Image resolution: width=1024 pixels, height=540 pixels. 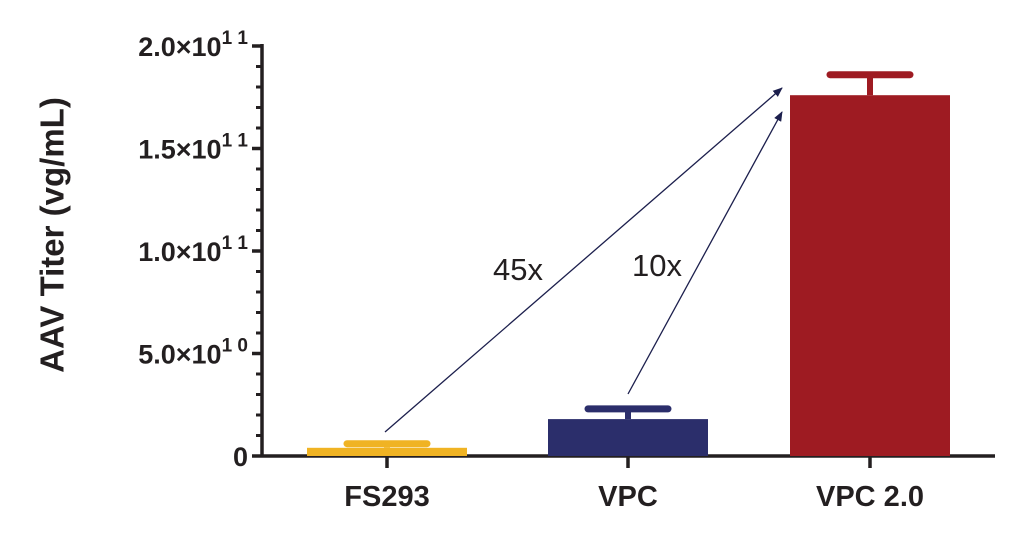 I want to click on y-tick-label: 2.0×101 1, so click(x=193, y=45).